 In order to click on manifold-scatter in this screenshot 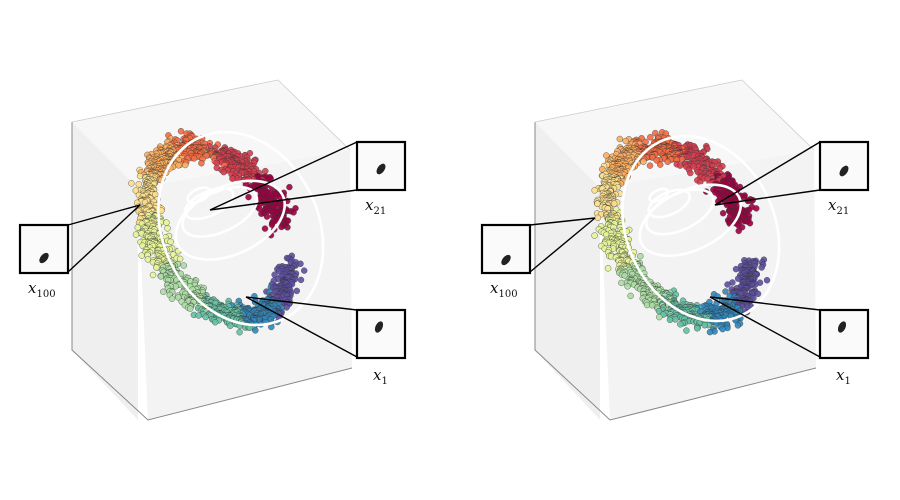, I will do `click(218, 231)`.